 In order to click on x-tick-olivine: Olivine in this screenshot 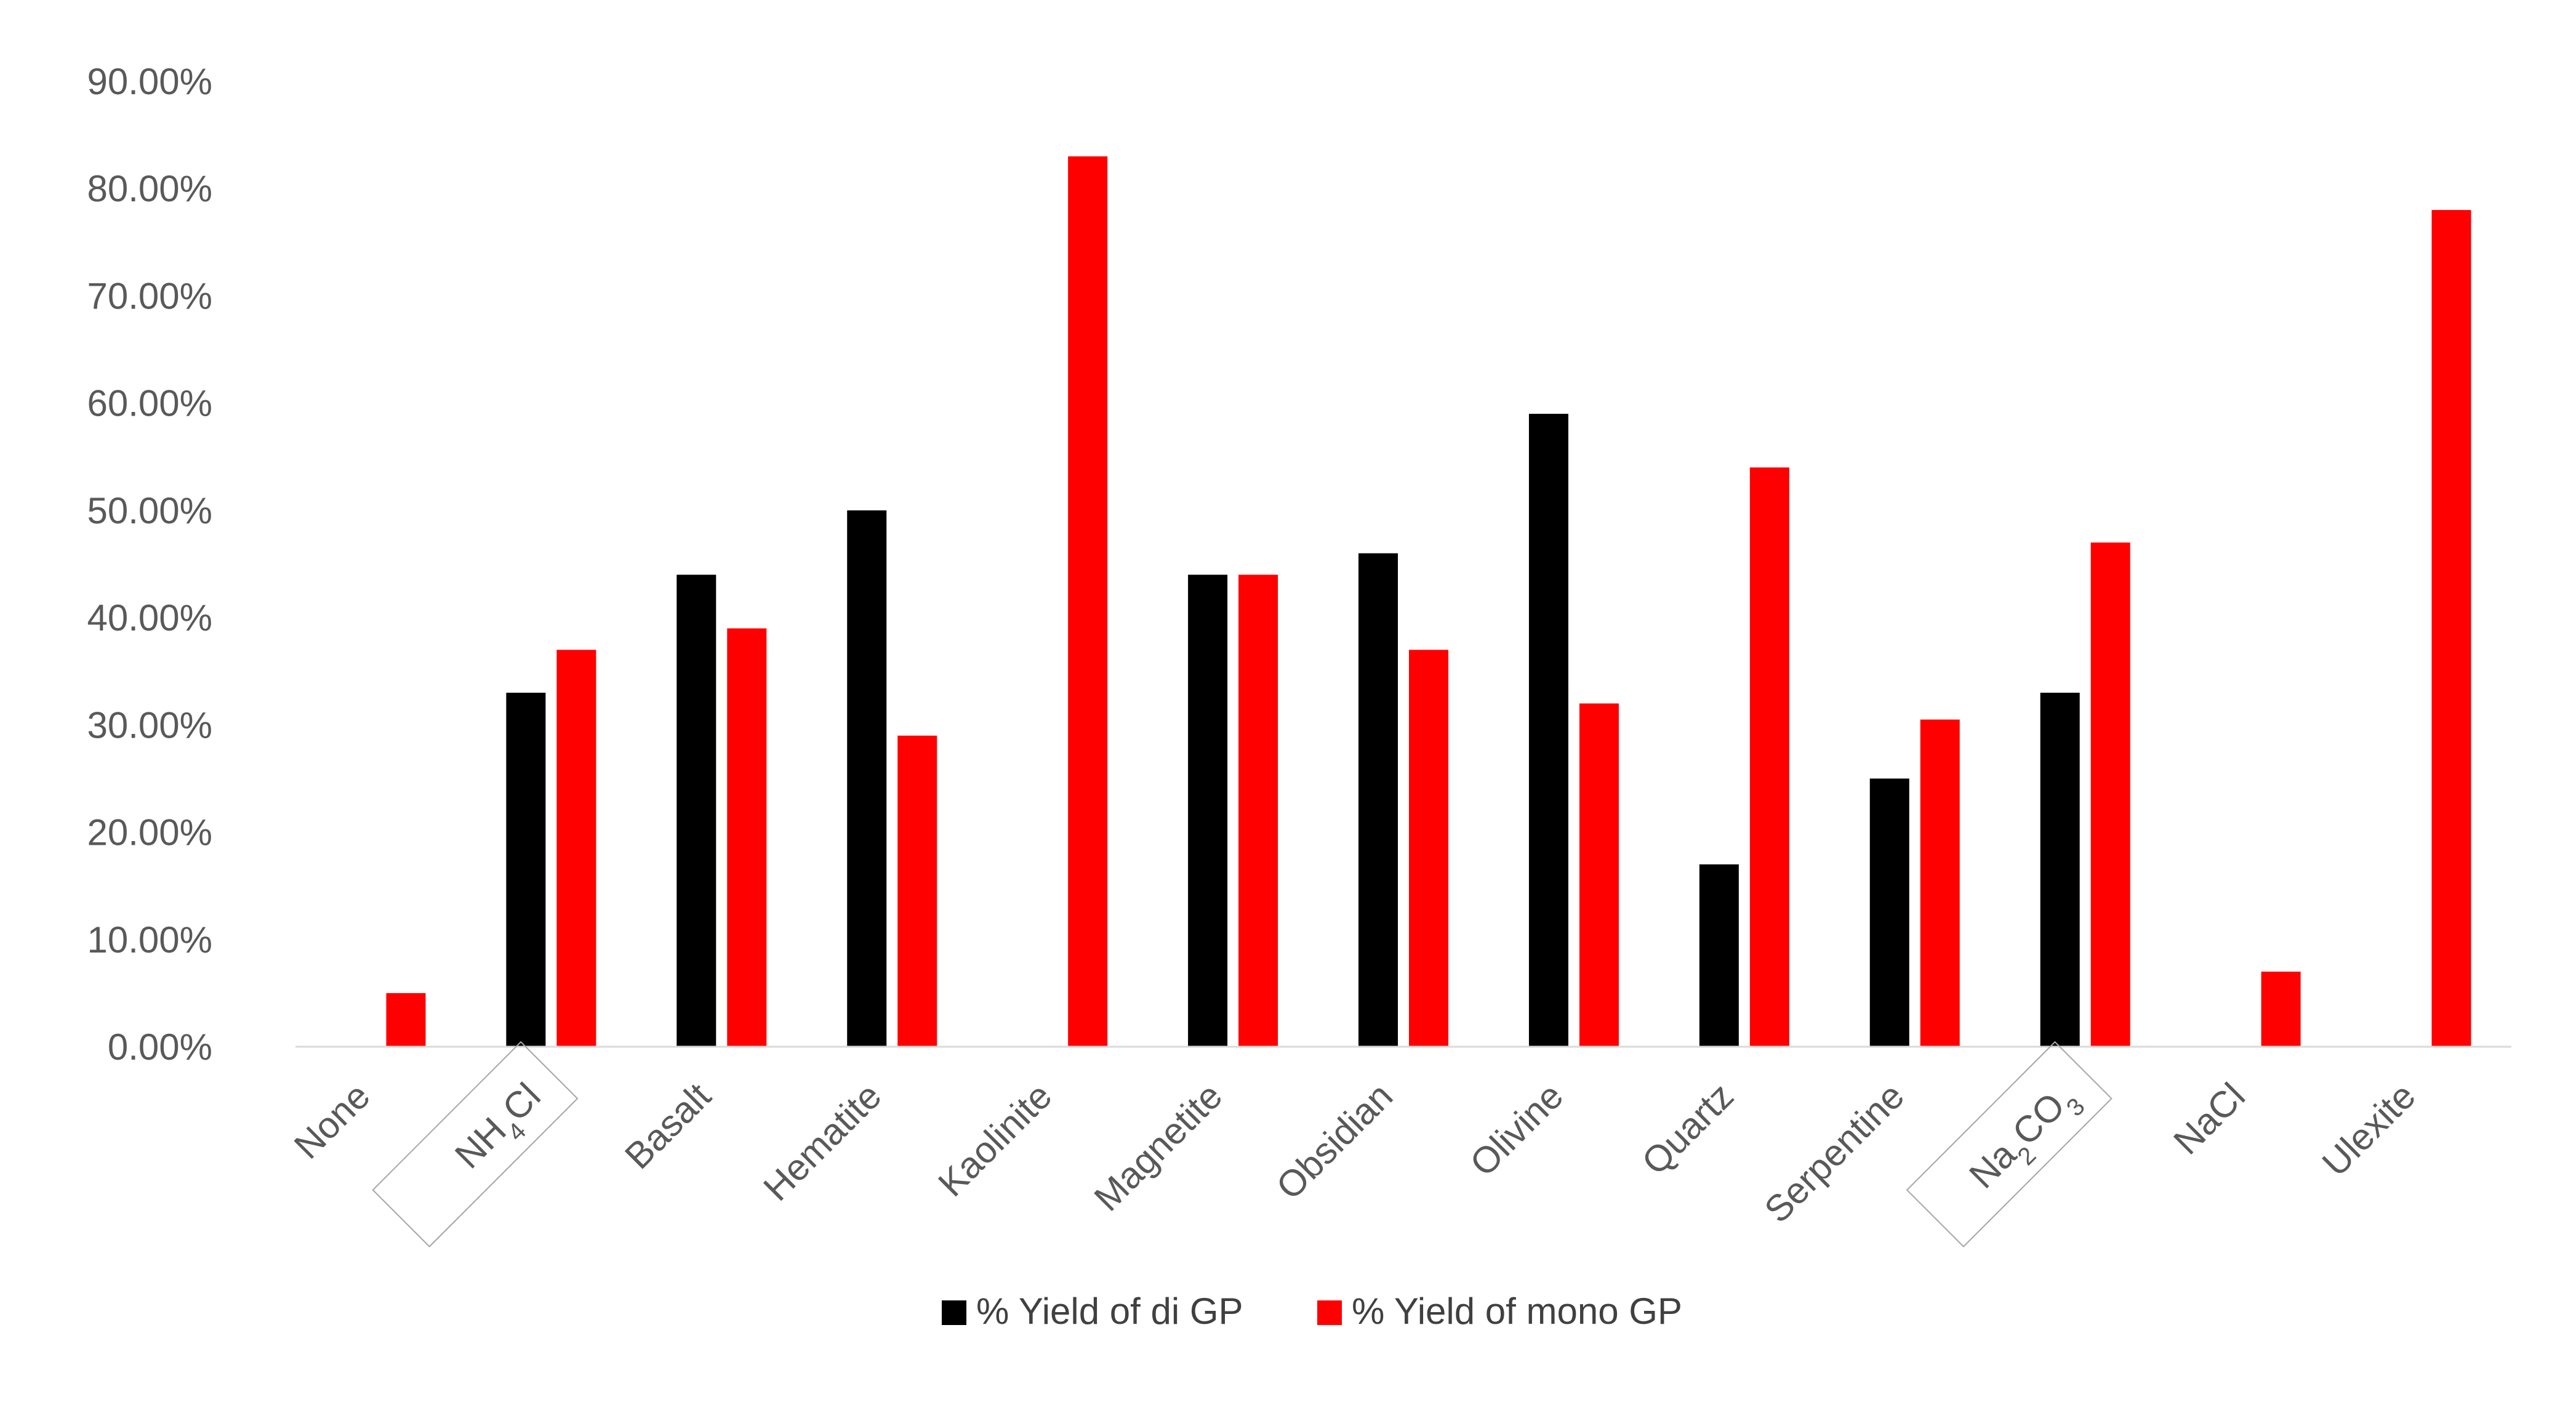, I will do `click(1516, 1129)`.